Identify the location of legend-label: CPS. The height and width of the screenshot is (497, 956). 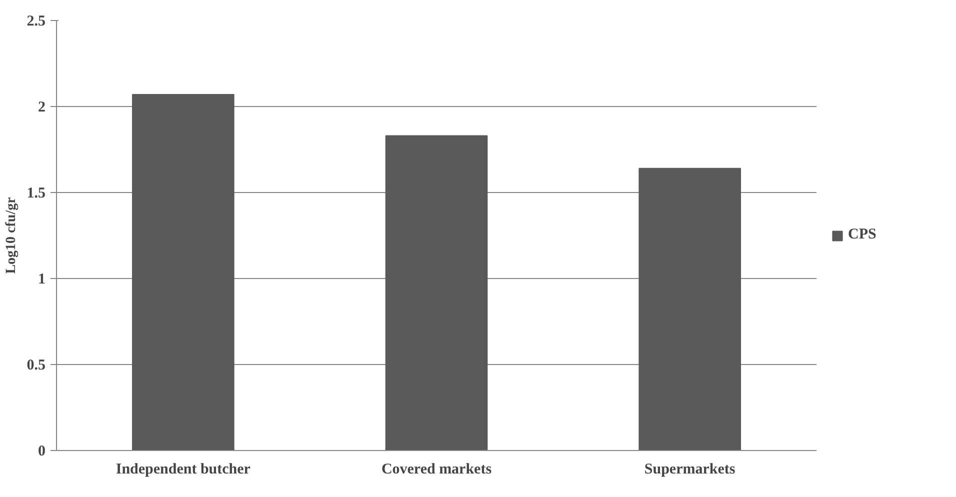
(862, 235).